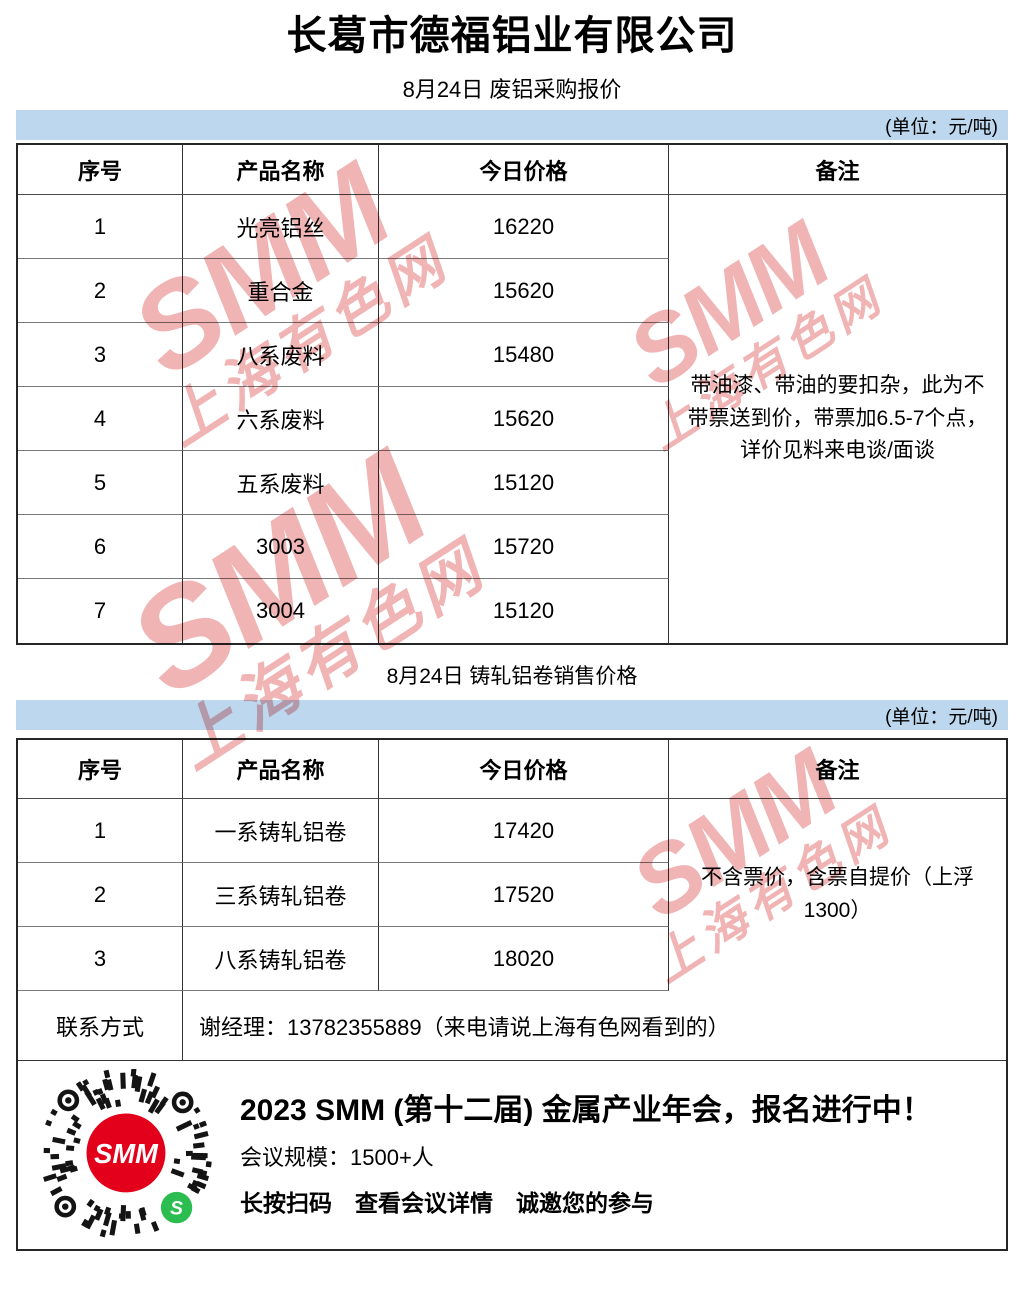 The image size is (1024, 1294). What do you see at coordinates (524, 959) in the screenshot?
I see `table-row-cell-price: 18020` at bounding box center [524, 959].